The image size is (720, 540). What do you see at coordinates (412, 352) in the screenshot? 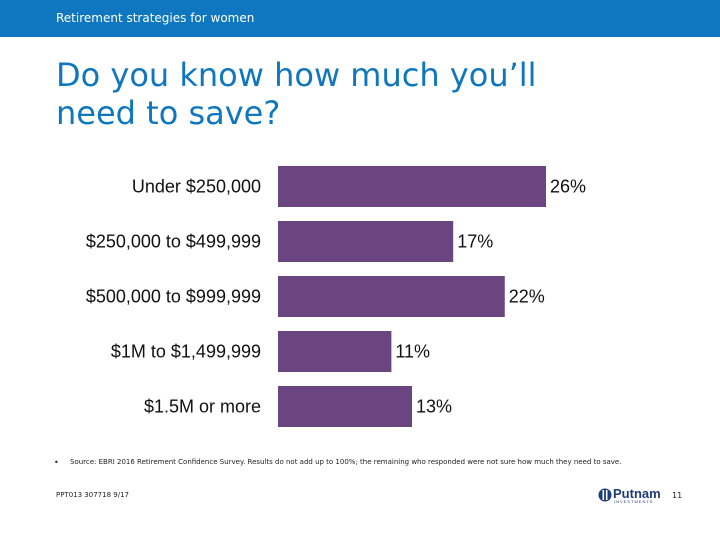
I see `value-label: 11%` at bounding box center [412, 352].